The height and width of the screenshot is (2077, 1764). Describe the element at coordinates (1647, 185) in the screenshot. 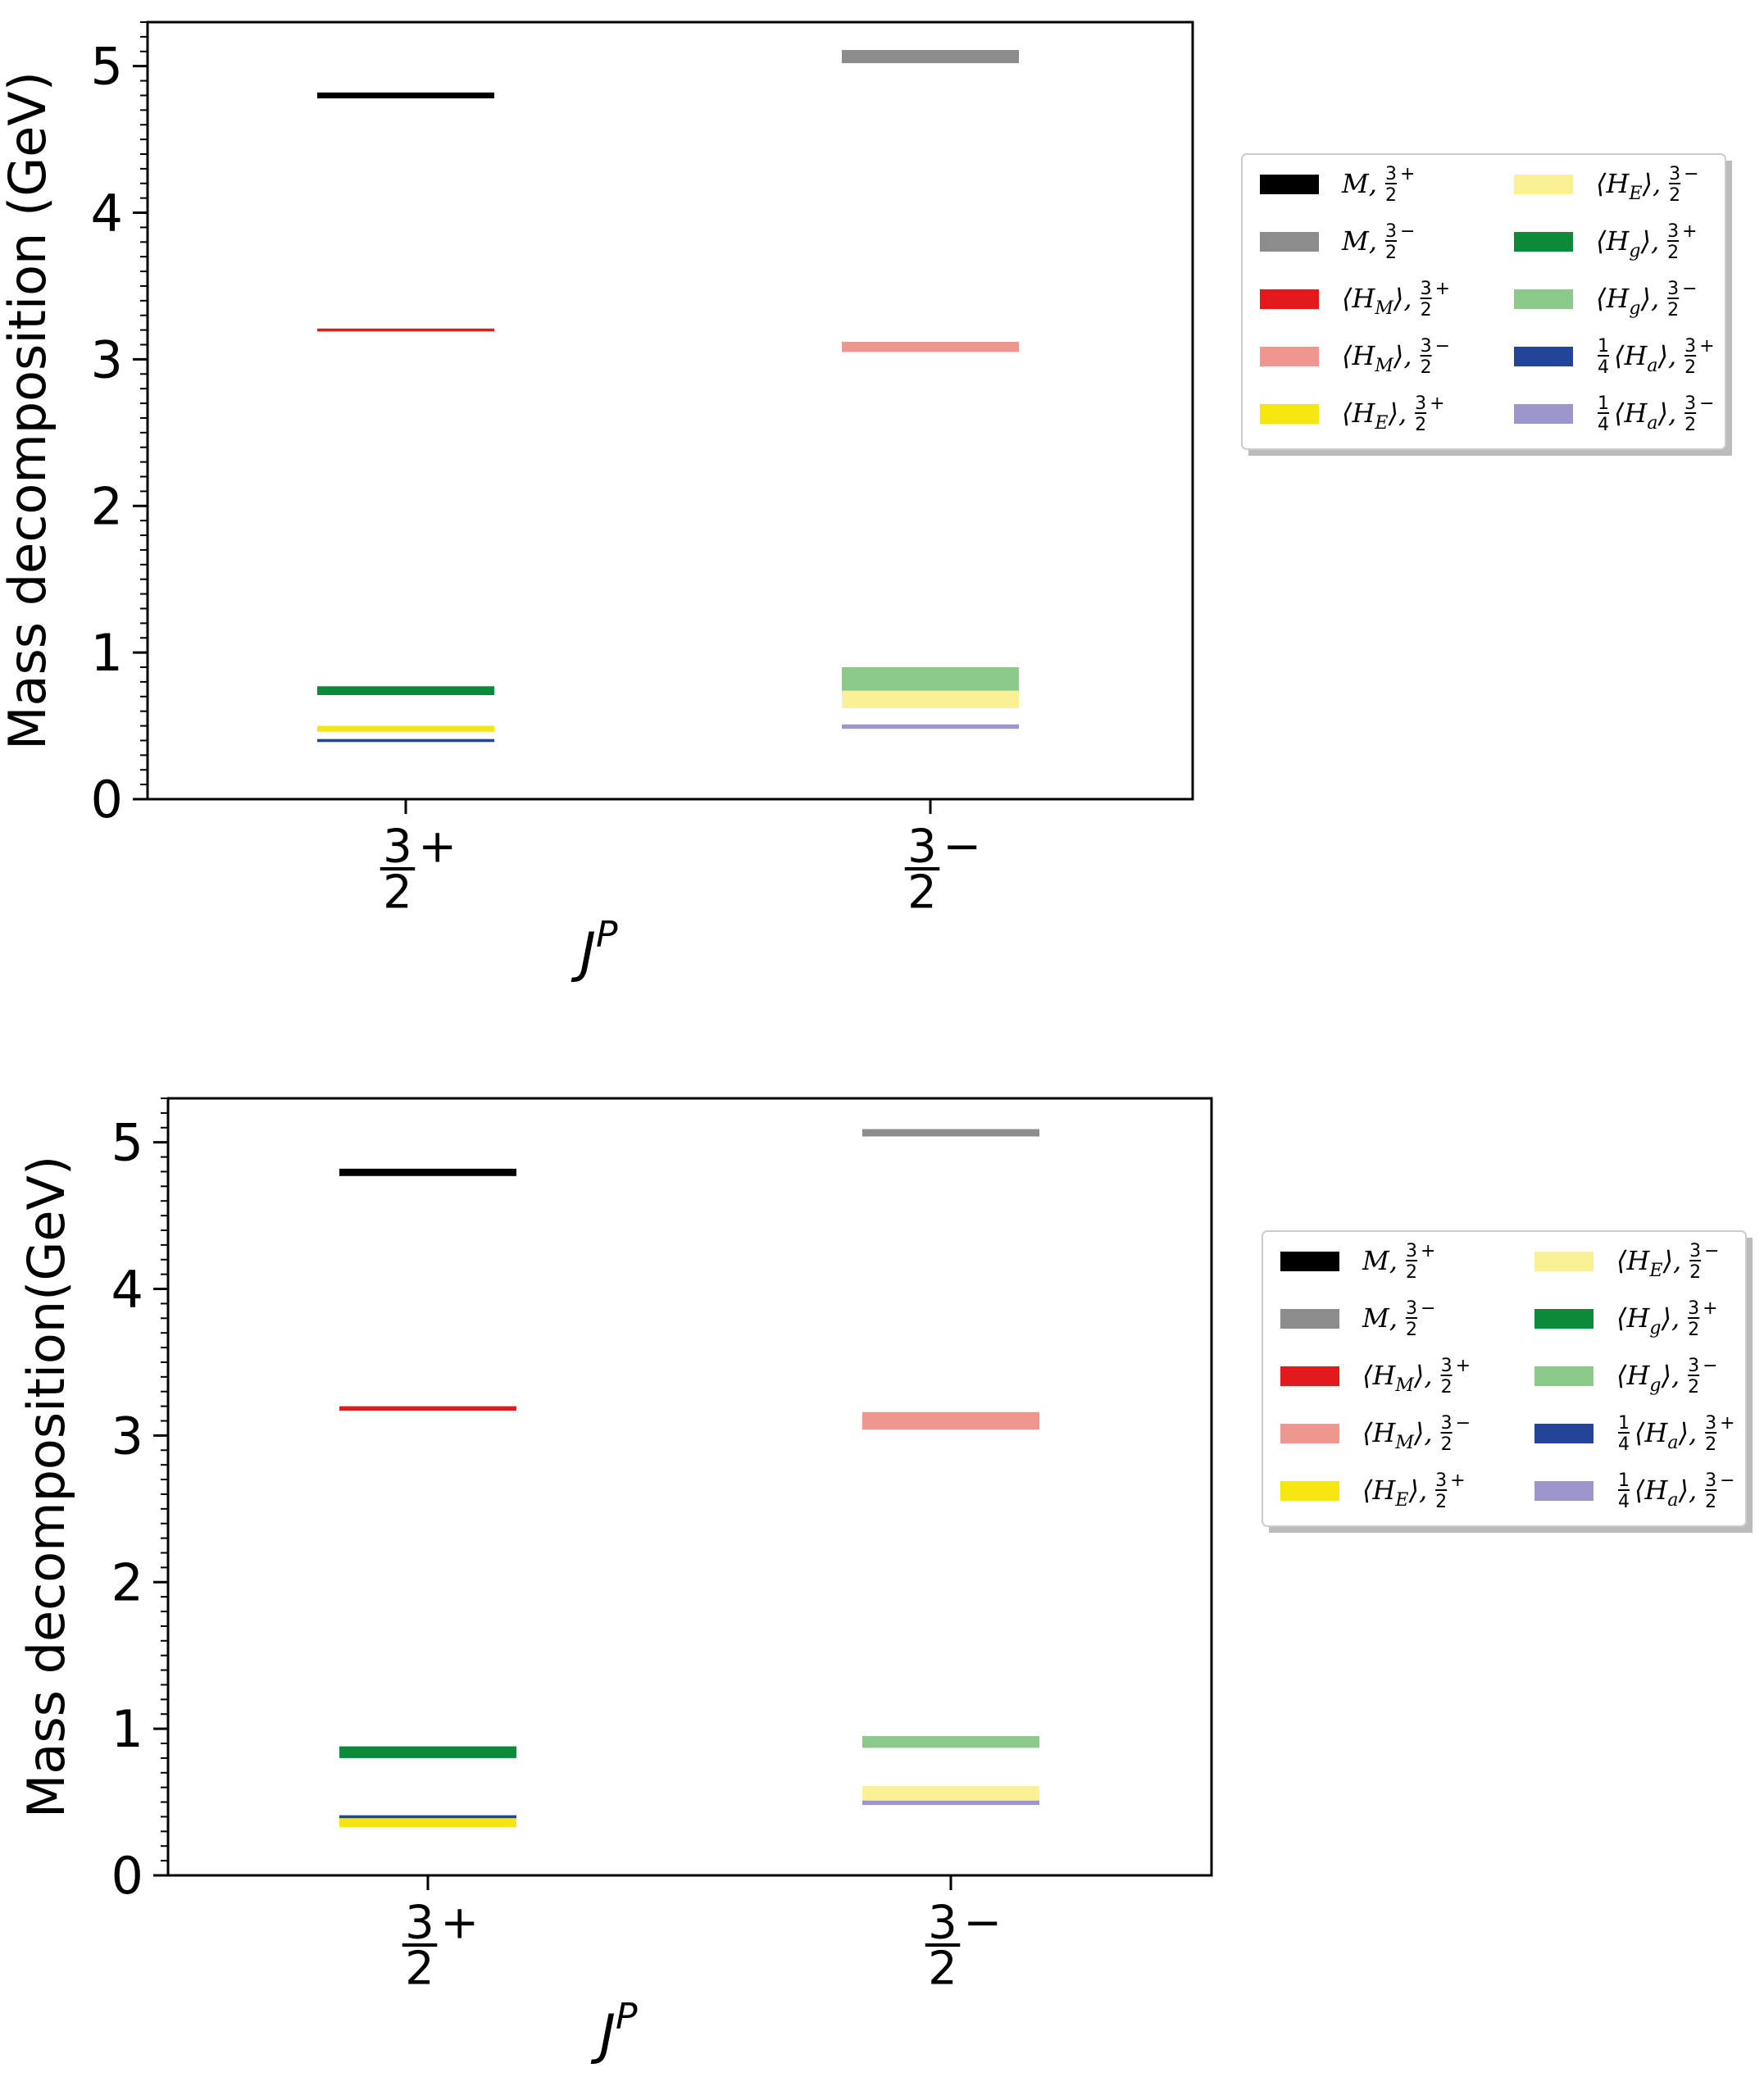

I see `legend-label: ⟨HE⟩, 32−` at that location.